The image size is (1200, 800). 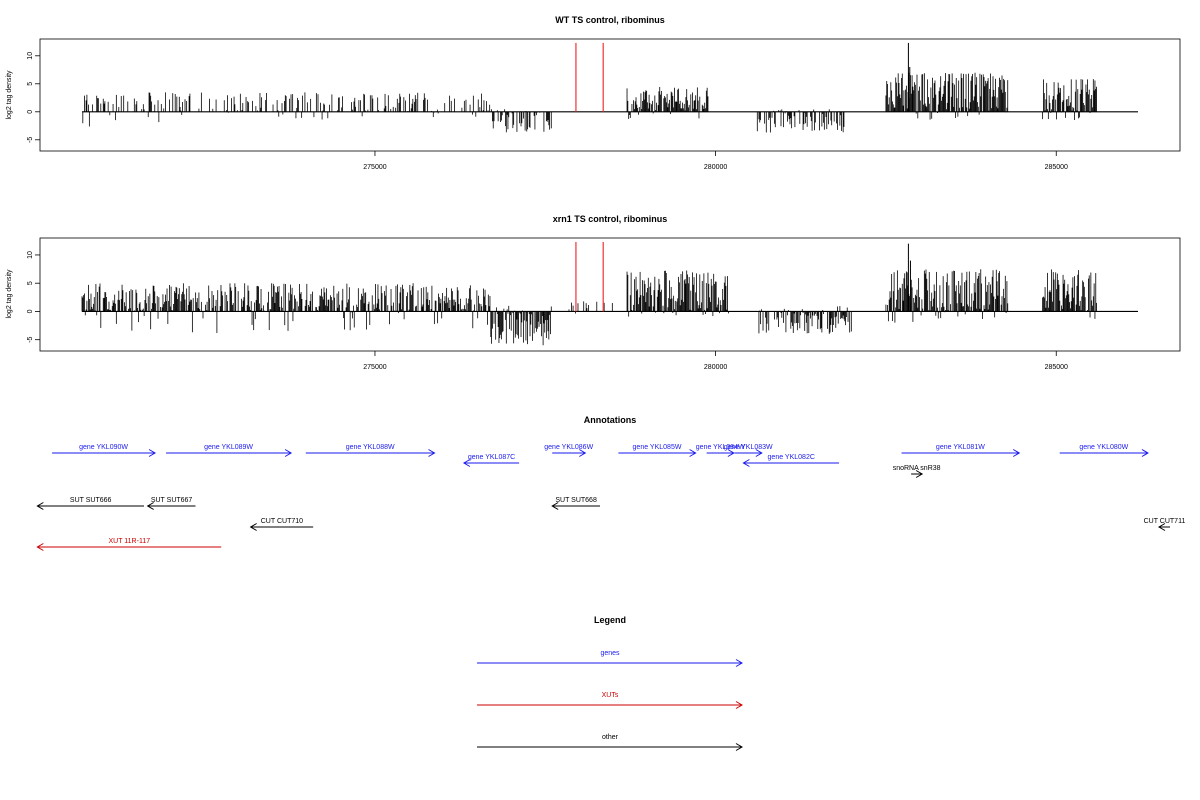 I want to click on feature-label: gene YKL083W, so click(x=748, y=447).